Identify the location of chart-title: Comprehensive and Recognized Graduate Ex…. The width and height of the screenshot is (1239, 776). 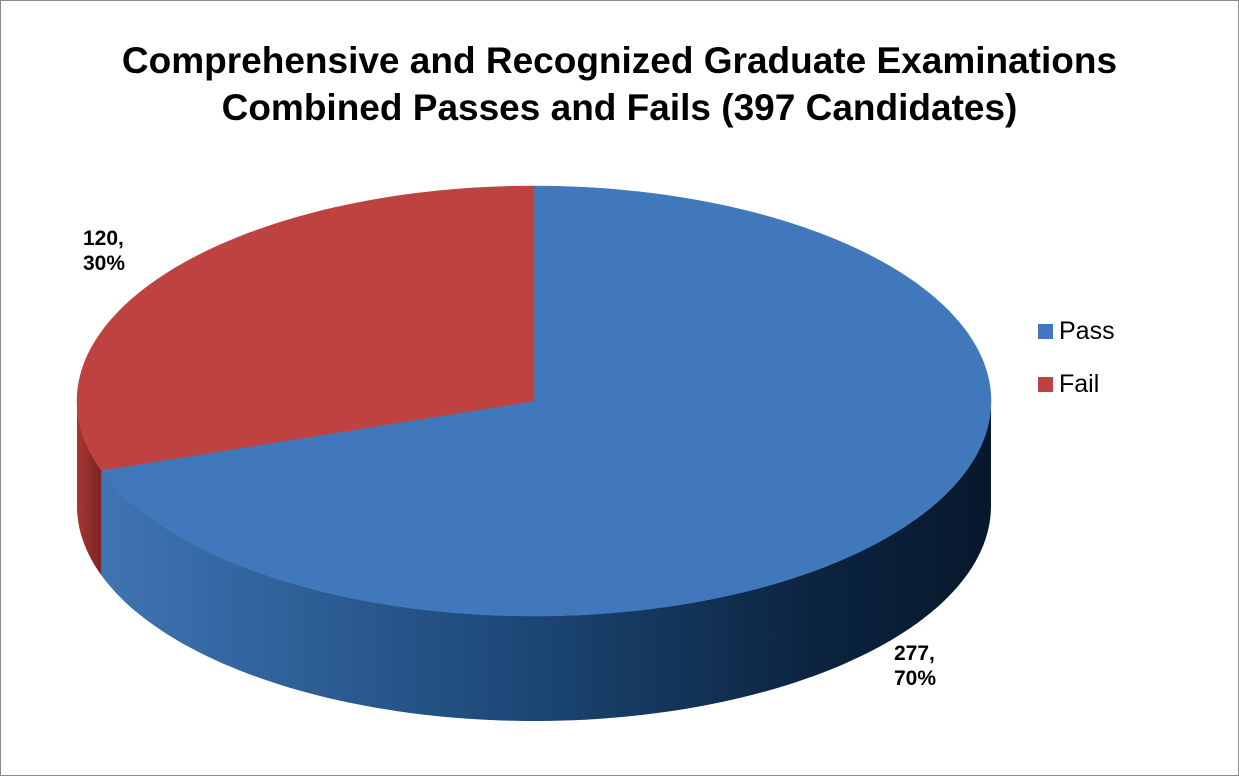
(619, 84).